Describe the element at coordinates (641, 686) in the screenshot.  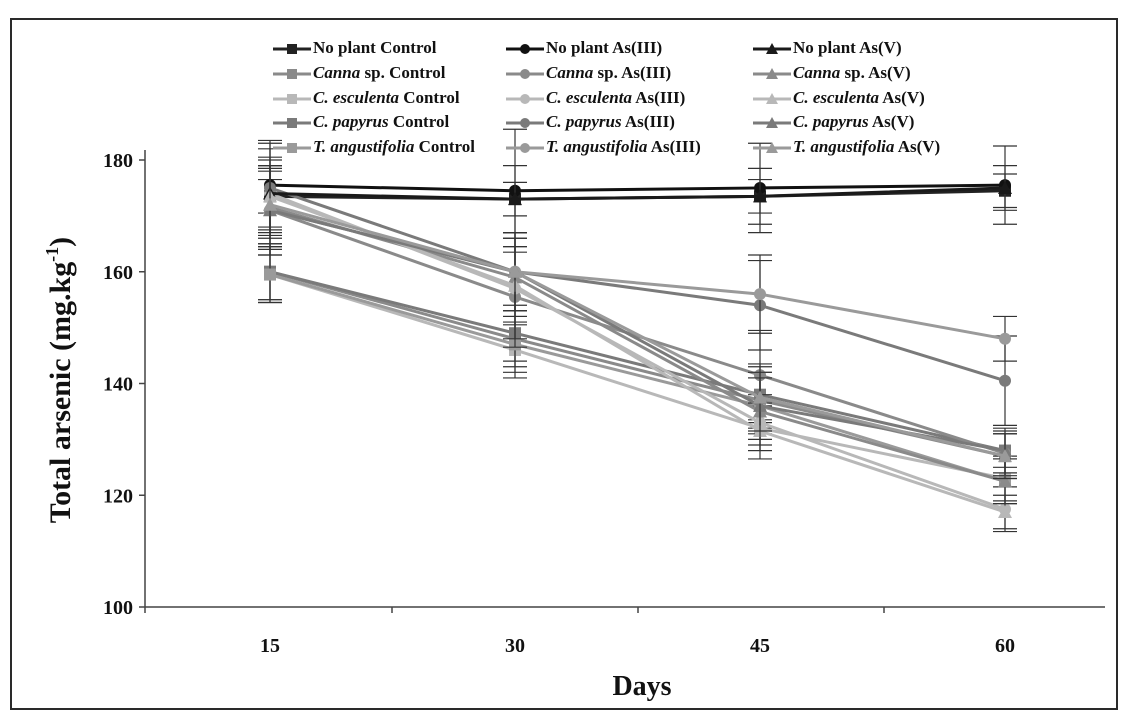
I see `x-axis-title: Days` at that location.